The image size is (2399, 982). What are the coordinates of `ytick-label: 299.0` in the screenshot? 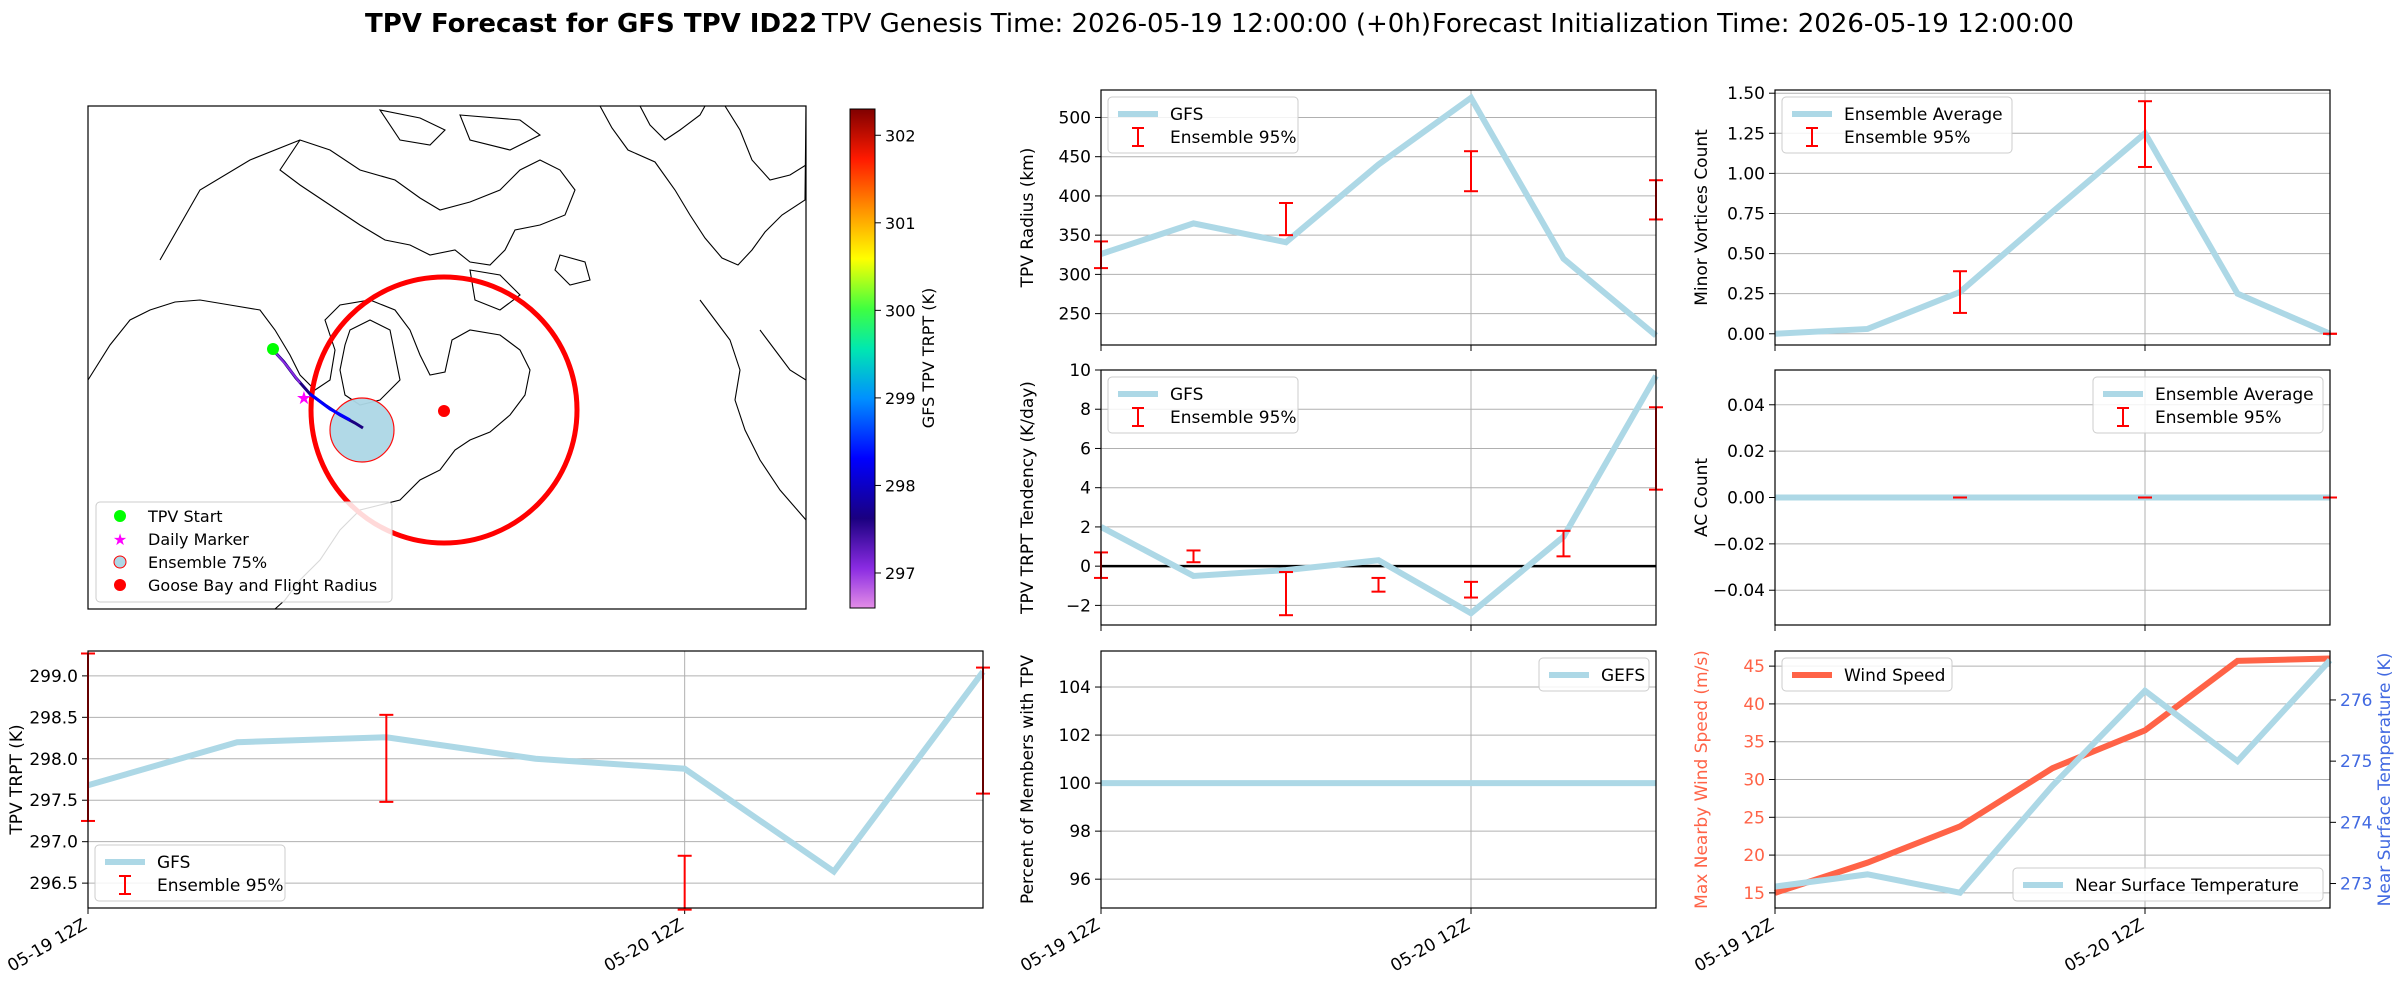 It's located at (53, 677).